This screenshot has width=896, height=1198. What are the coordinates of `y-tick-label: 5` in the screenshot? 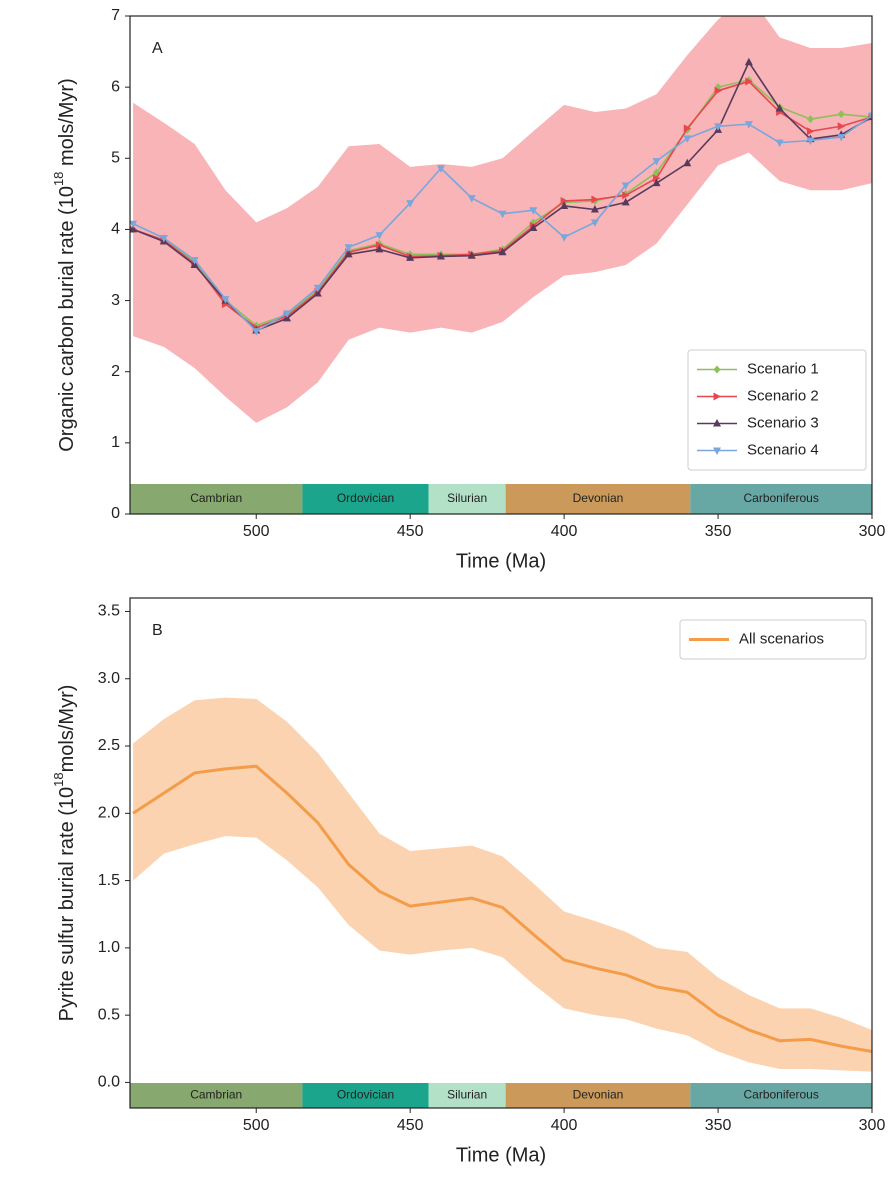 It's located at (115, 158).